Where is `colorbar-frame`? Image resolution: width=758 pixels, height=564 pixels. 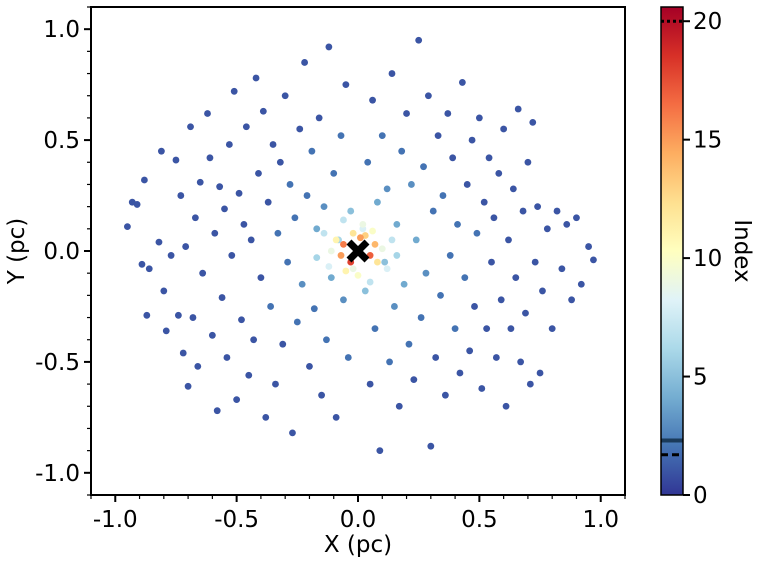
colorbar-frame is located at coordinates (672, 251).